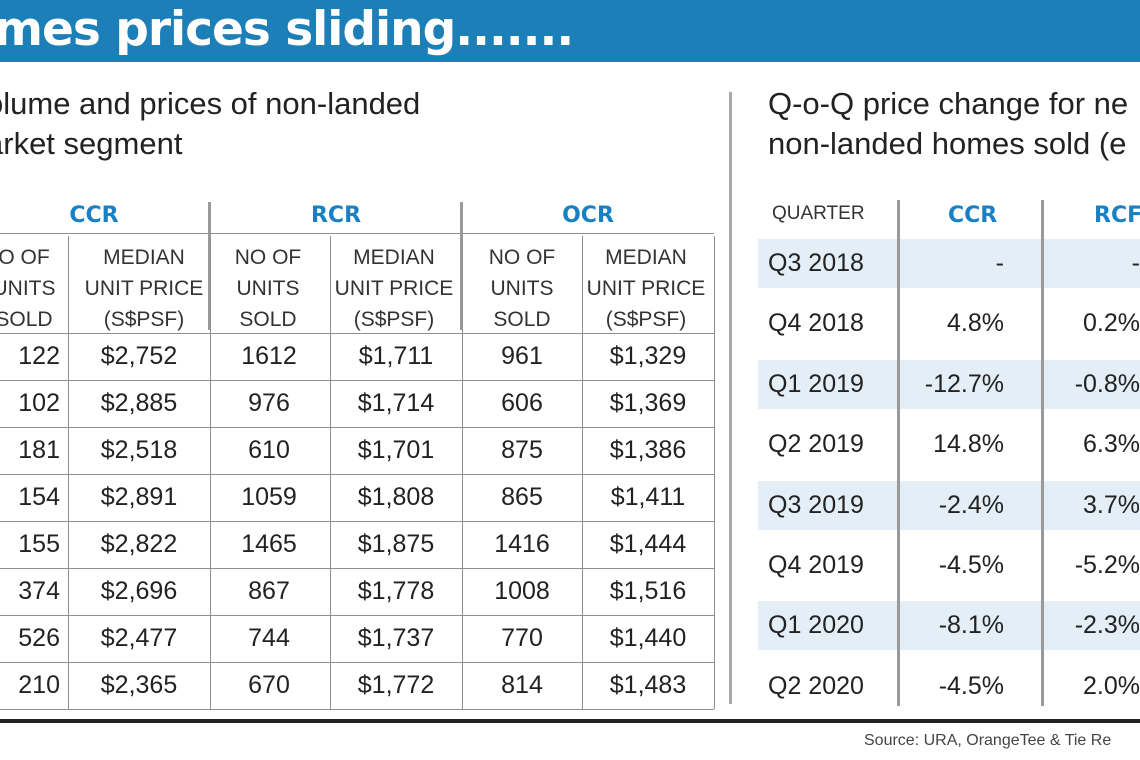  Describe the element at coordinates (28, 288) in the screenshot. I see `column-header: O OF UNITS SOLD` at that location.